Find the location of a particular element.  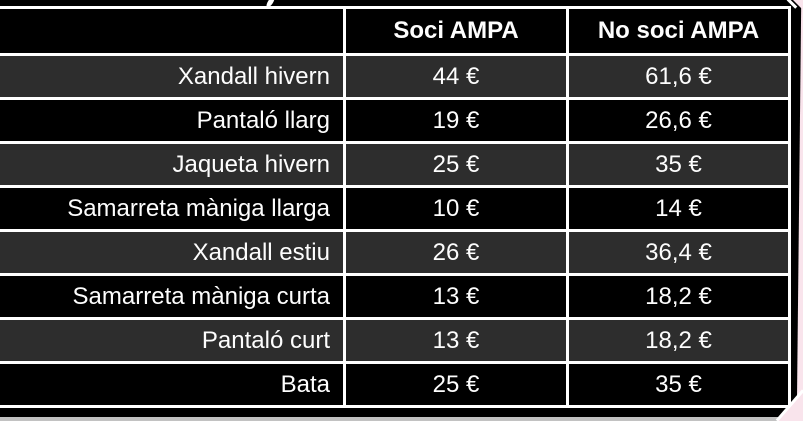

bottom-edge-bar is located at coordinates (390, 419).